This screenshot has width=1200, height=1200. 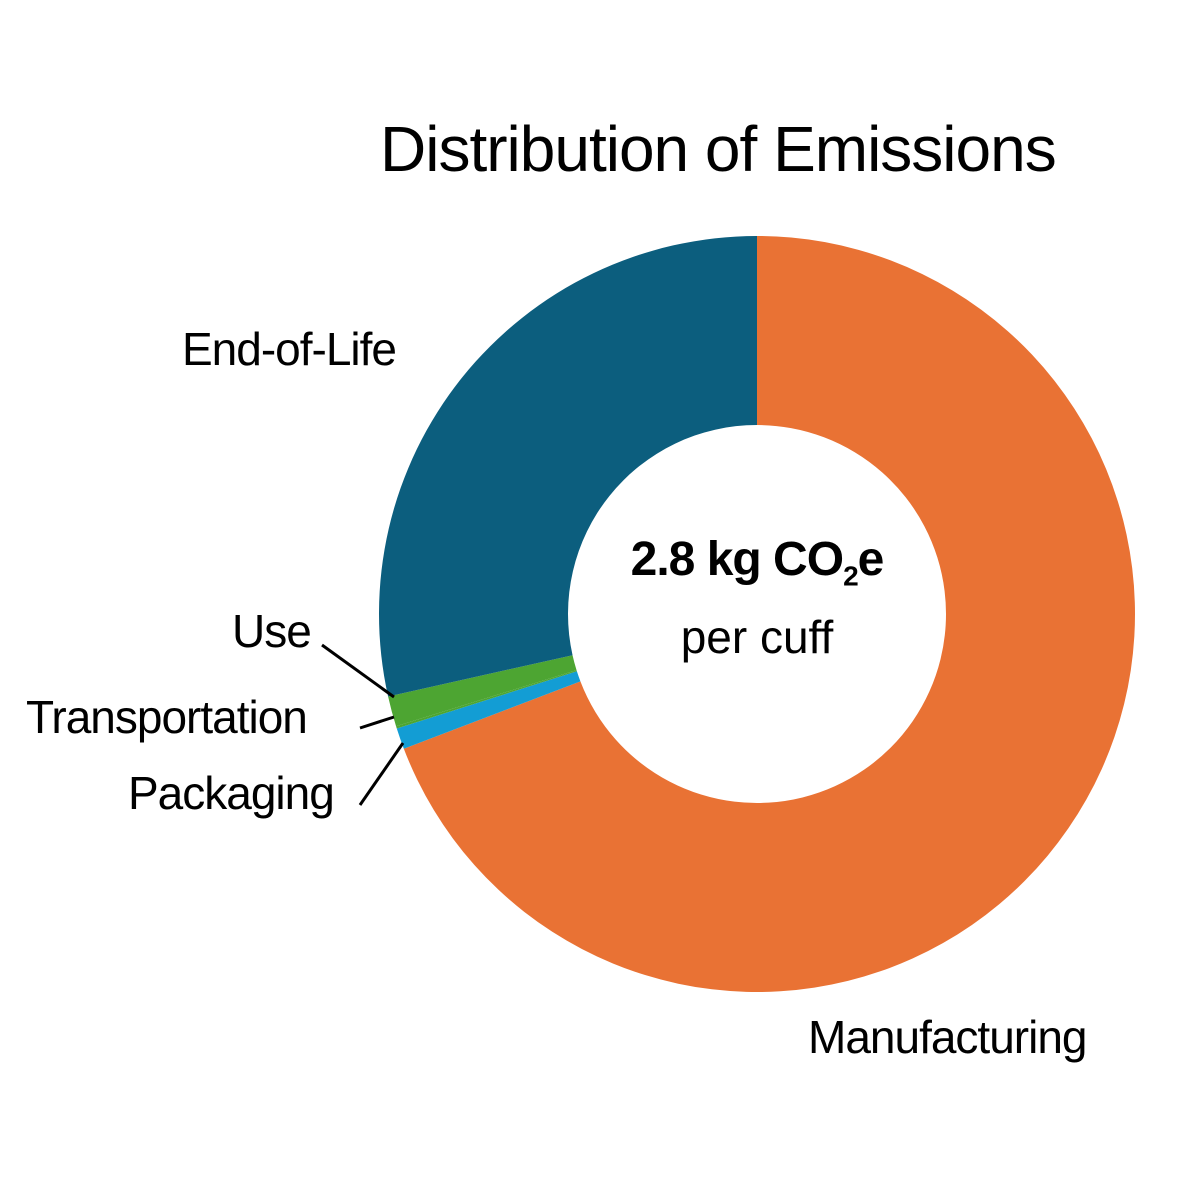 What do you see at coordinates (871, 559) in the screenshot?
I see `center-suffix: e` at bounding box center [871, 559].